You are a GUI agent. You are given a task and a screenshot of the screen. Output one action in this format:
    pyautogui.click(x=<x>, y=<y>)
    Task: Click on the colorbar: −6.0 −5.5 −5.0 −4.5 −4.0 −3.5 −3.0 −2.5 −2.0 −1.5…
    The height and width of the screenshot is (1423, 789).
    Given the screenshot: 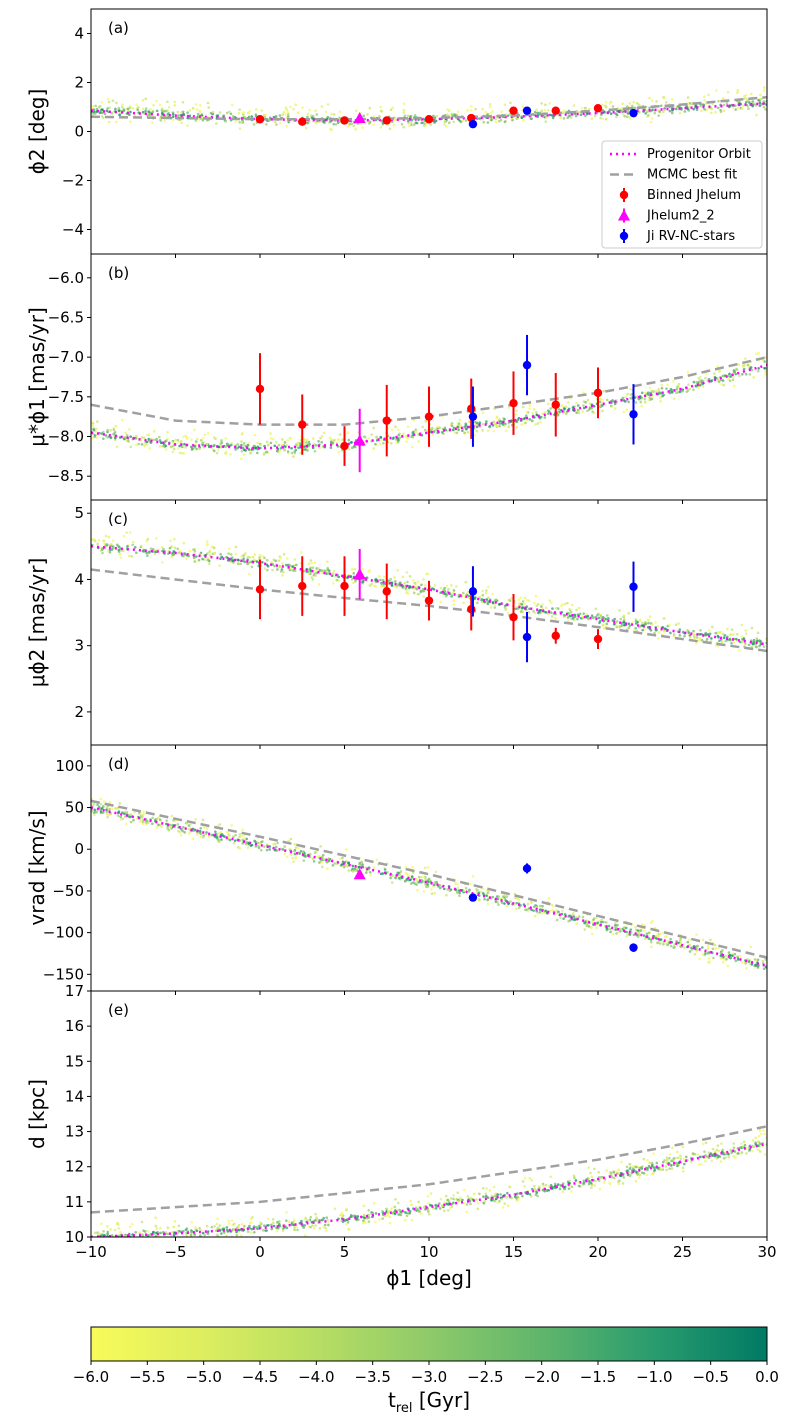 What is the action you would take?
    pyautogui.click(x=426, y=1371)
    